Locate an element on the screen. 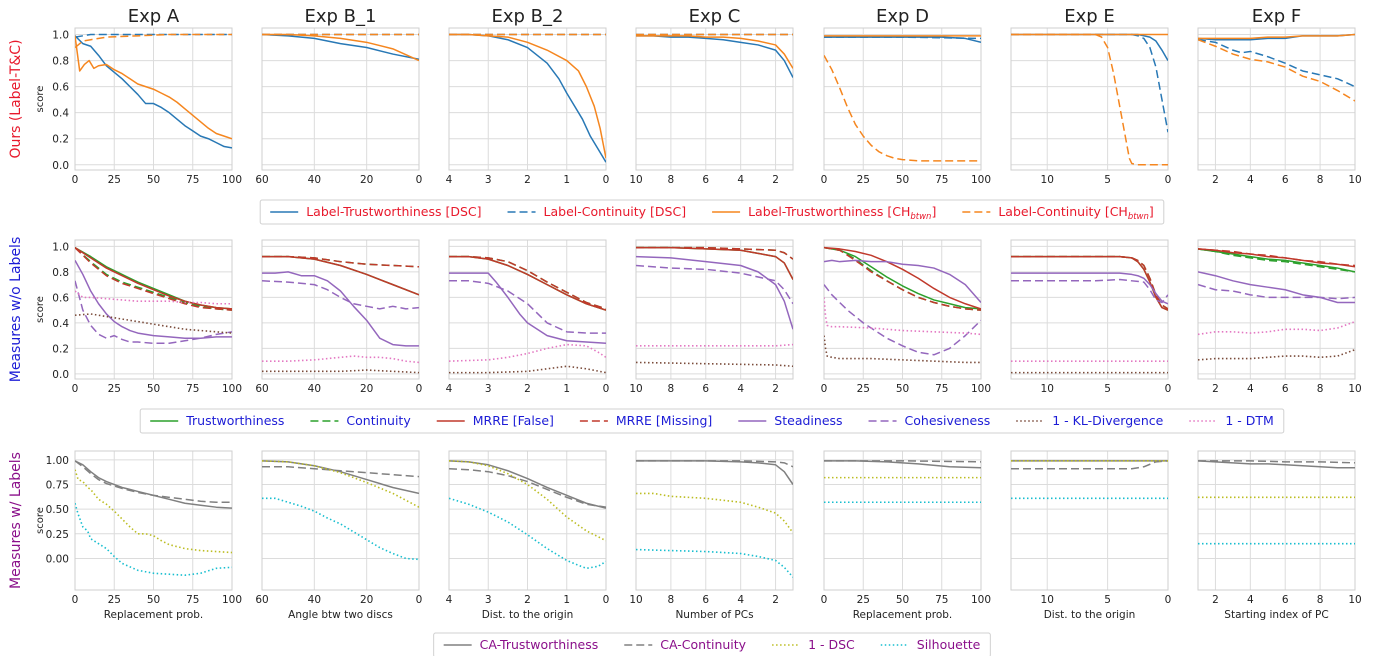 This screenshot has height=656, width=1375. row-title-1: Measures w/o Labels is located at coordinates (16, 310).